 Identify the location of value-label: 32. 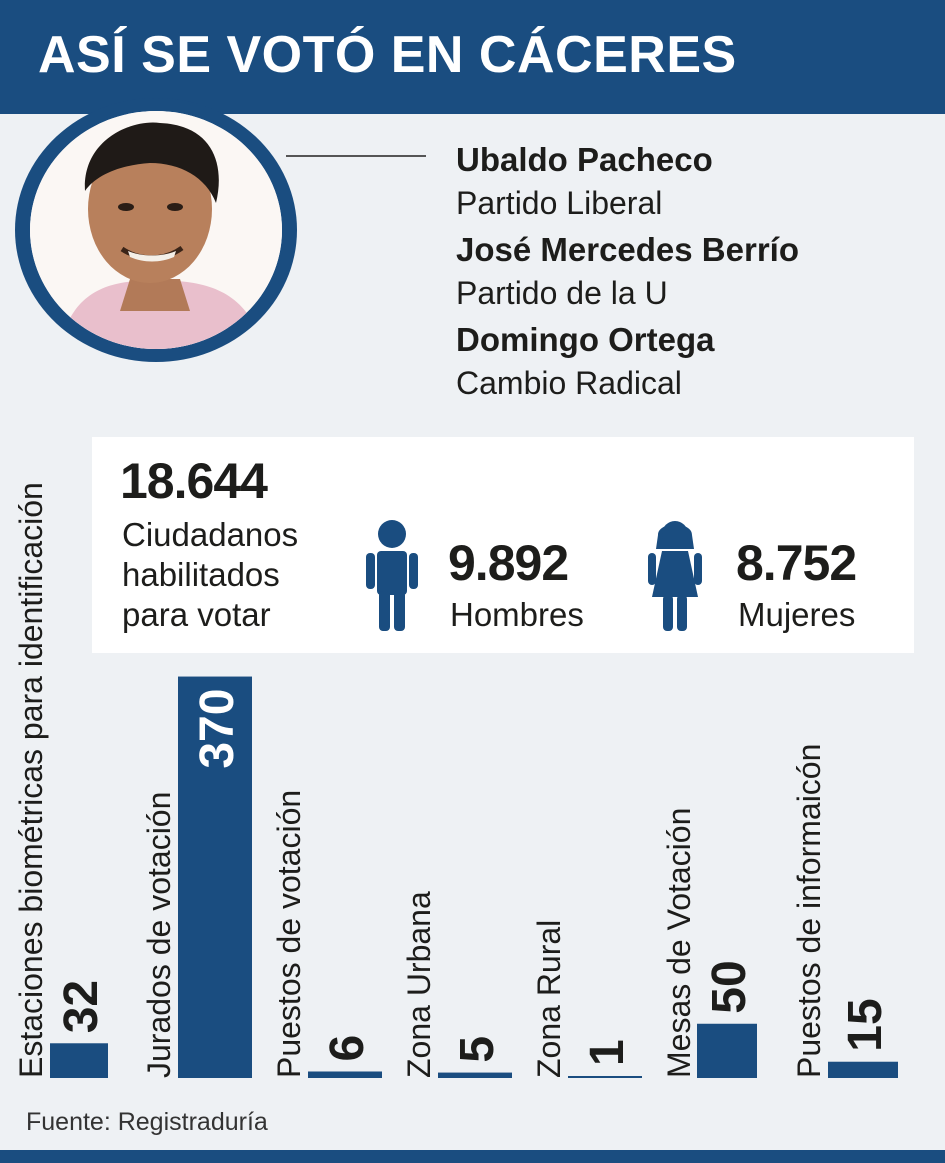
(81, 1006).